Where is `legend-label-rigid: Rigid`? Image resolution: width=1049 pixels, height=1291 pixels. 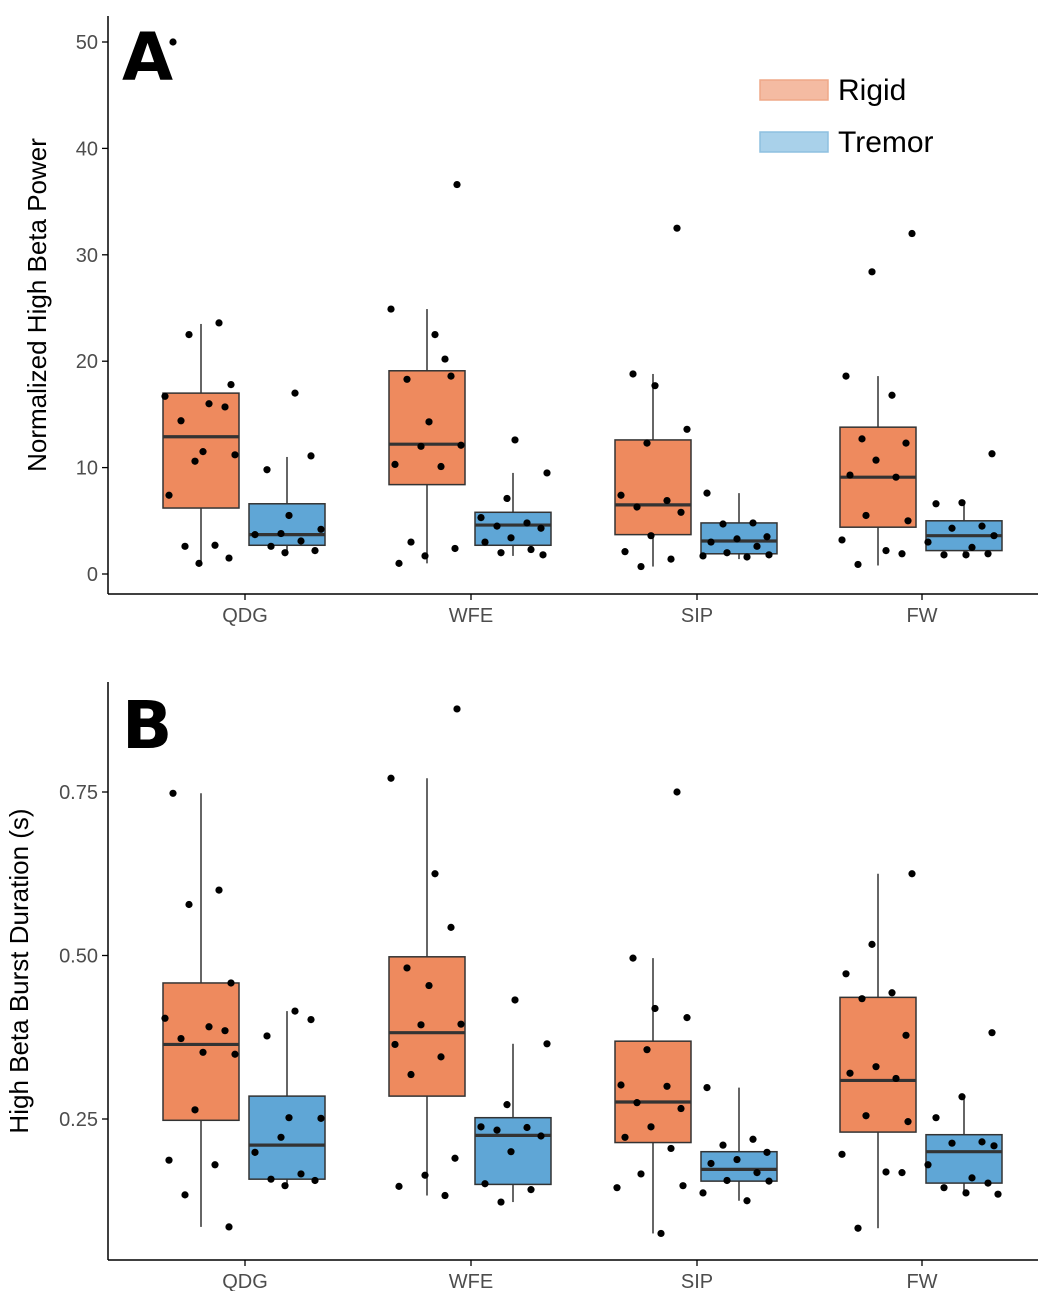 legend-label-rigid: Rigid is located at coordinates (872, 90).